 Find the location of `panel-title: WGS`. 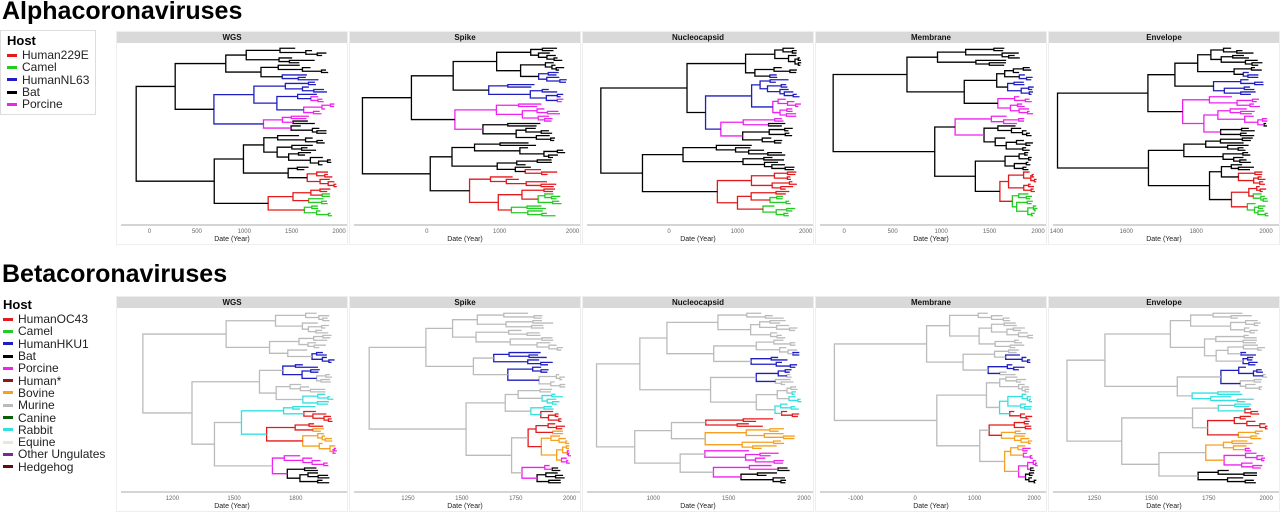

panel-title: WGS is located at coordinates (232, 302).